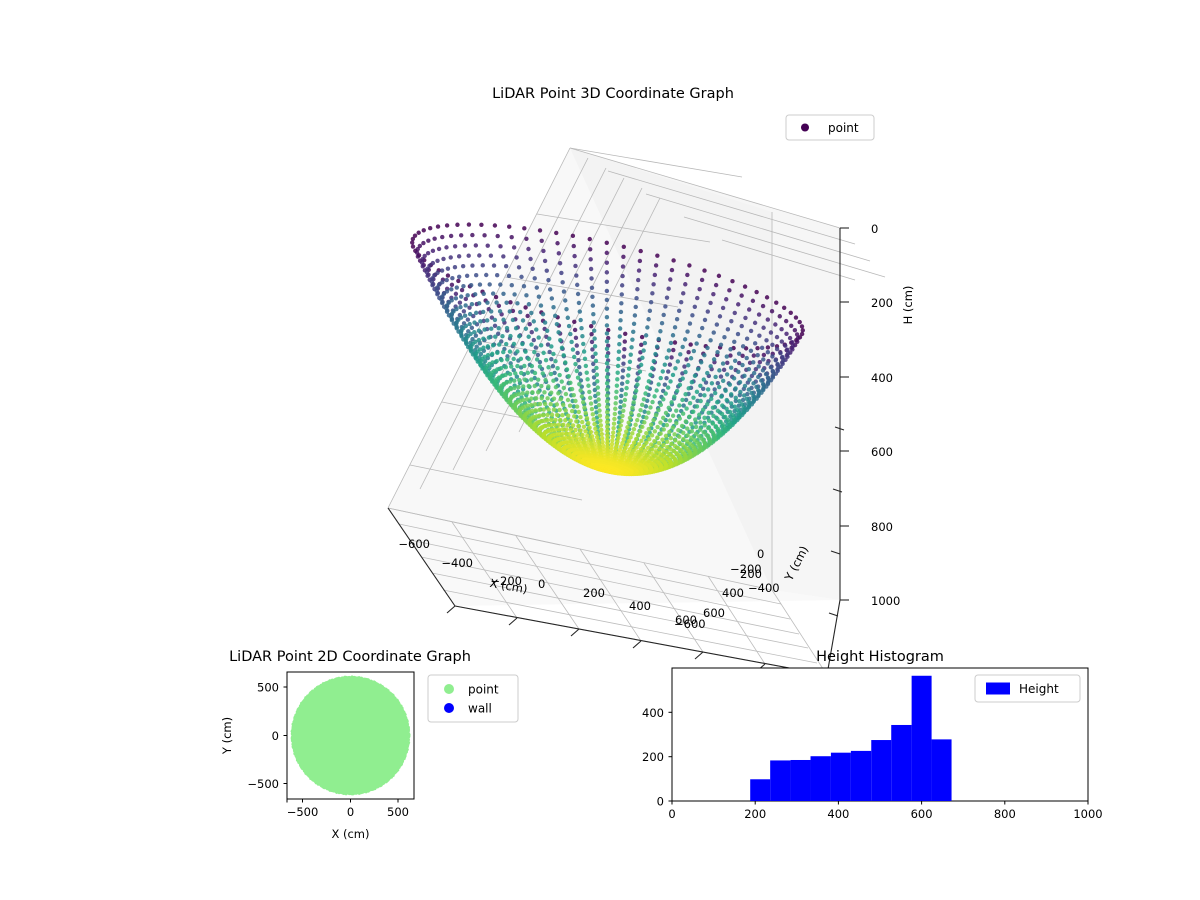 The height and width of the screenshot is (900, 1200). What do you see at coordinates (480, 709) in the screenshot?
I see `legend-2d-label-wall: wall` at bounding box center [480, 709].